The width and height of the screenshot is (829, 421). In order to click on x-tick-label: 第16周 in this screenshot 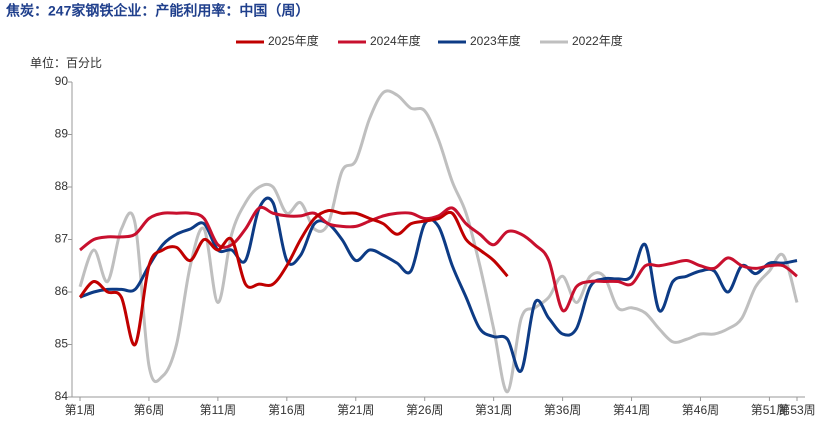, I will do `click(286, 410)`.